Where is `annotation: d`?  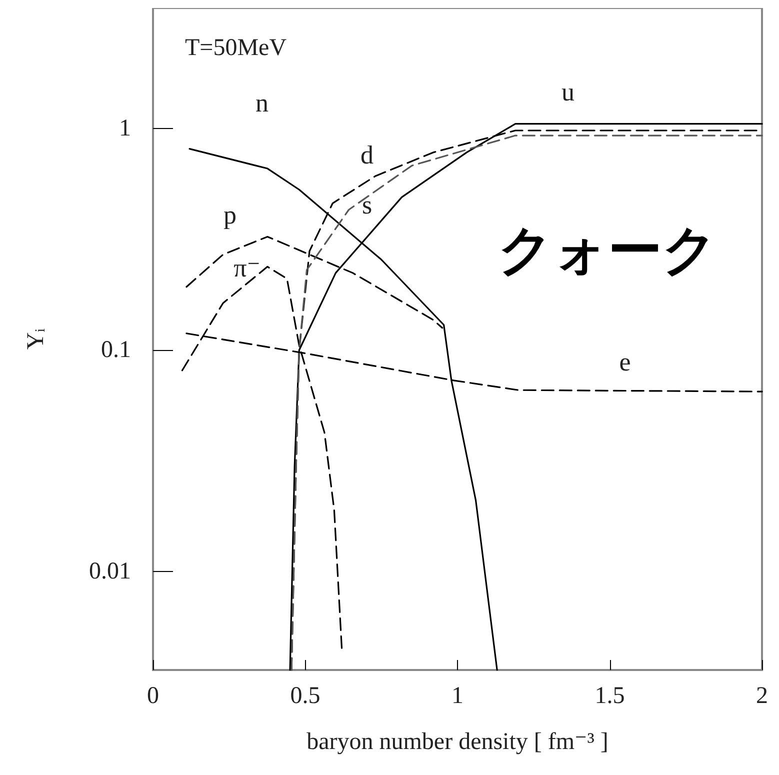
annotation: d is located at coordinates (367, 155).